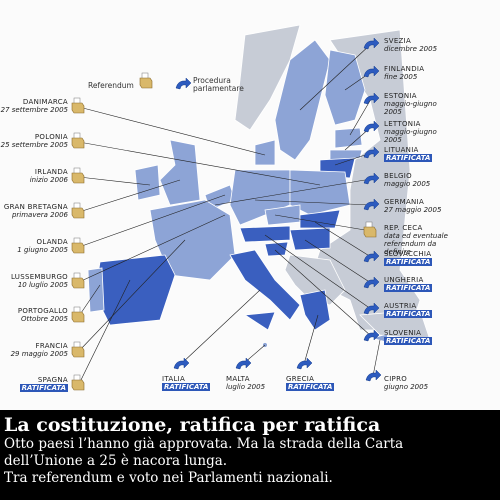 Image resolution: width=500 pixels, height=500 pixels. I want to click on country-status: luglio 2005, so click(246, 387).